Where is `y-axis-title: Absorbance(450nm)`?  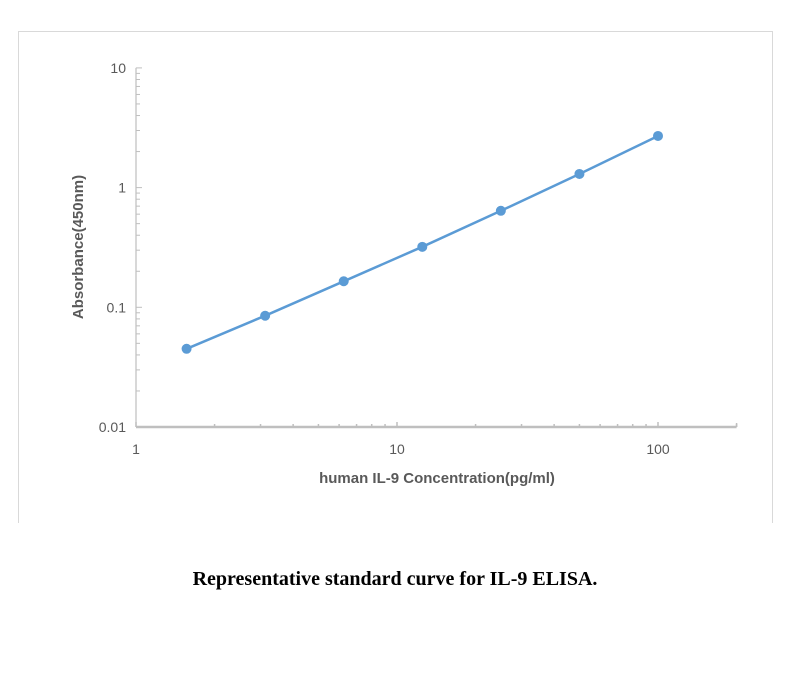 y-axis-title: Absorbance(450nm) is located at coordinates (78, 247).